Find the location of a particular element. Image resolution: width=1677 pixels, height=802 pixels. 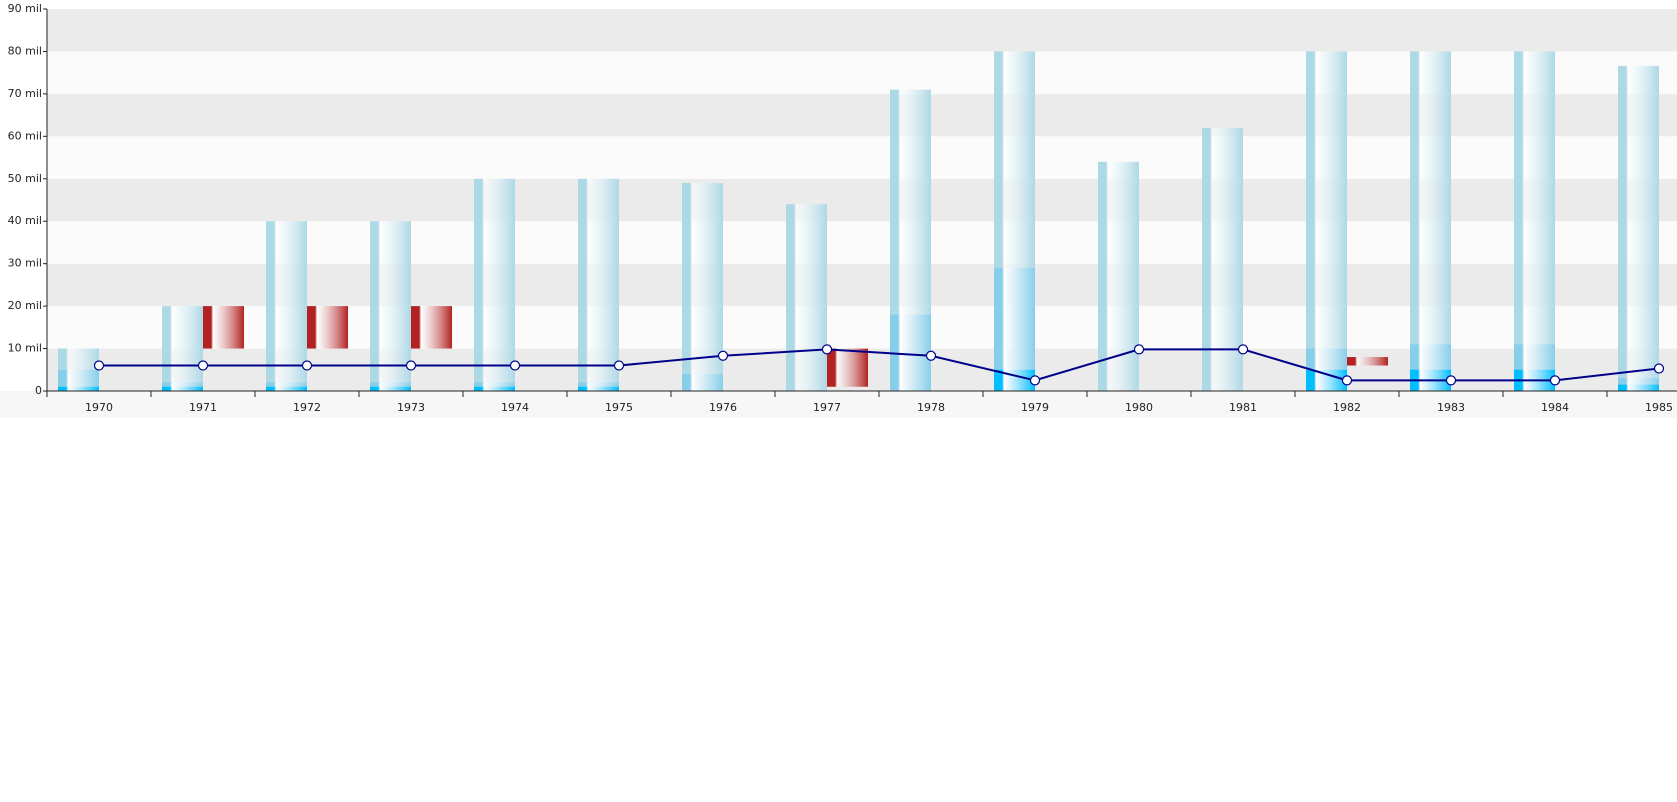

y-tick-label: 50 mil is located at coordinates (25, 178).